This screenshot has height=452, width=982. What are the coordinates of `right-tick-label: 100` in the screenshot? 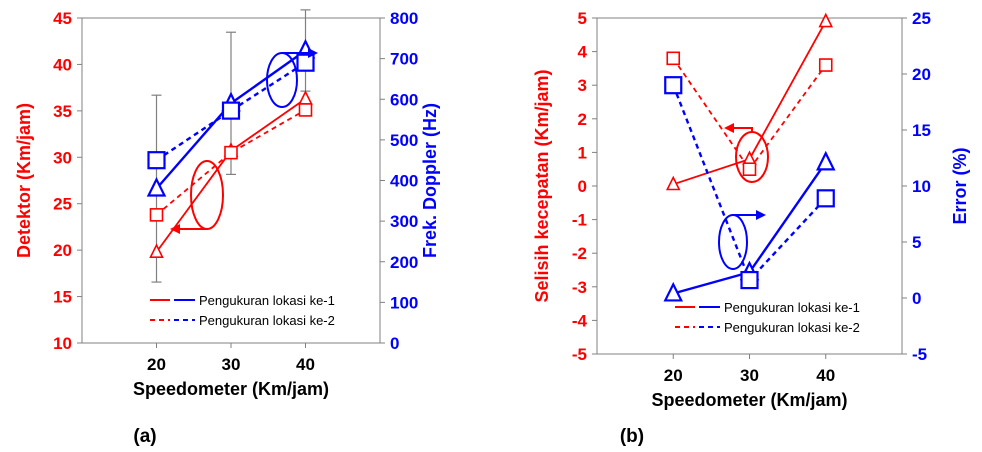 It's located at (404, 302).